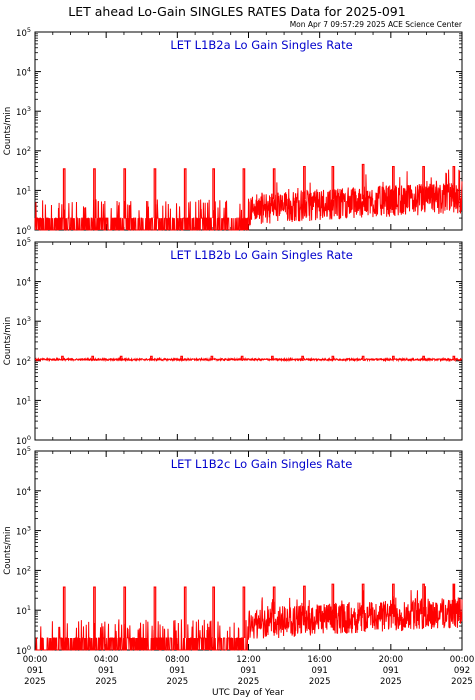 The width and height of the screenshot is (475, 700). I want to click on x-tick-label: 20:00, so click(391, 660).